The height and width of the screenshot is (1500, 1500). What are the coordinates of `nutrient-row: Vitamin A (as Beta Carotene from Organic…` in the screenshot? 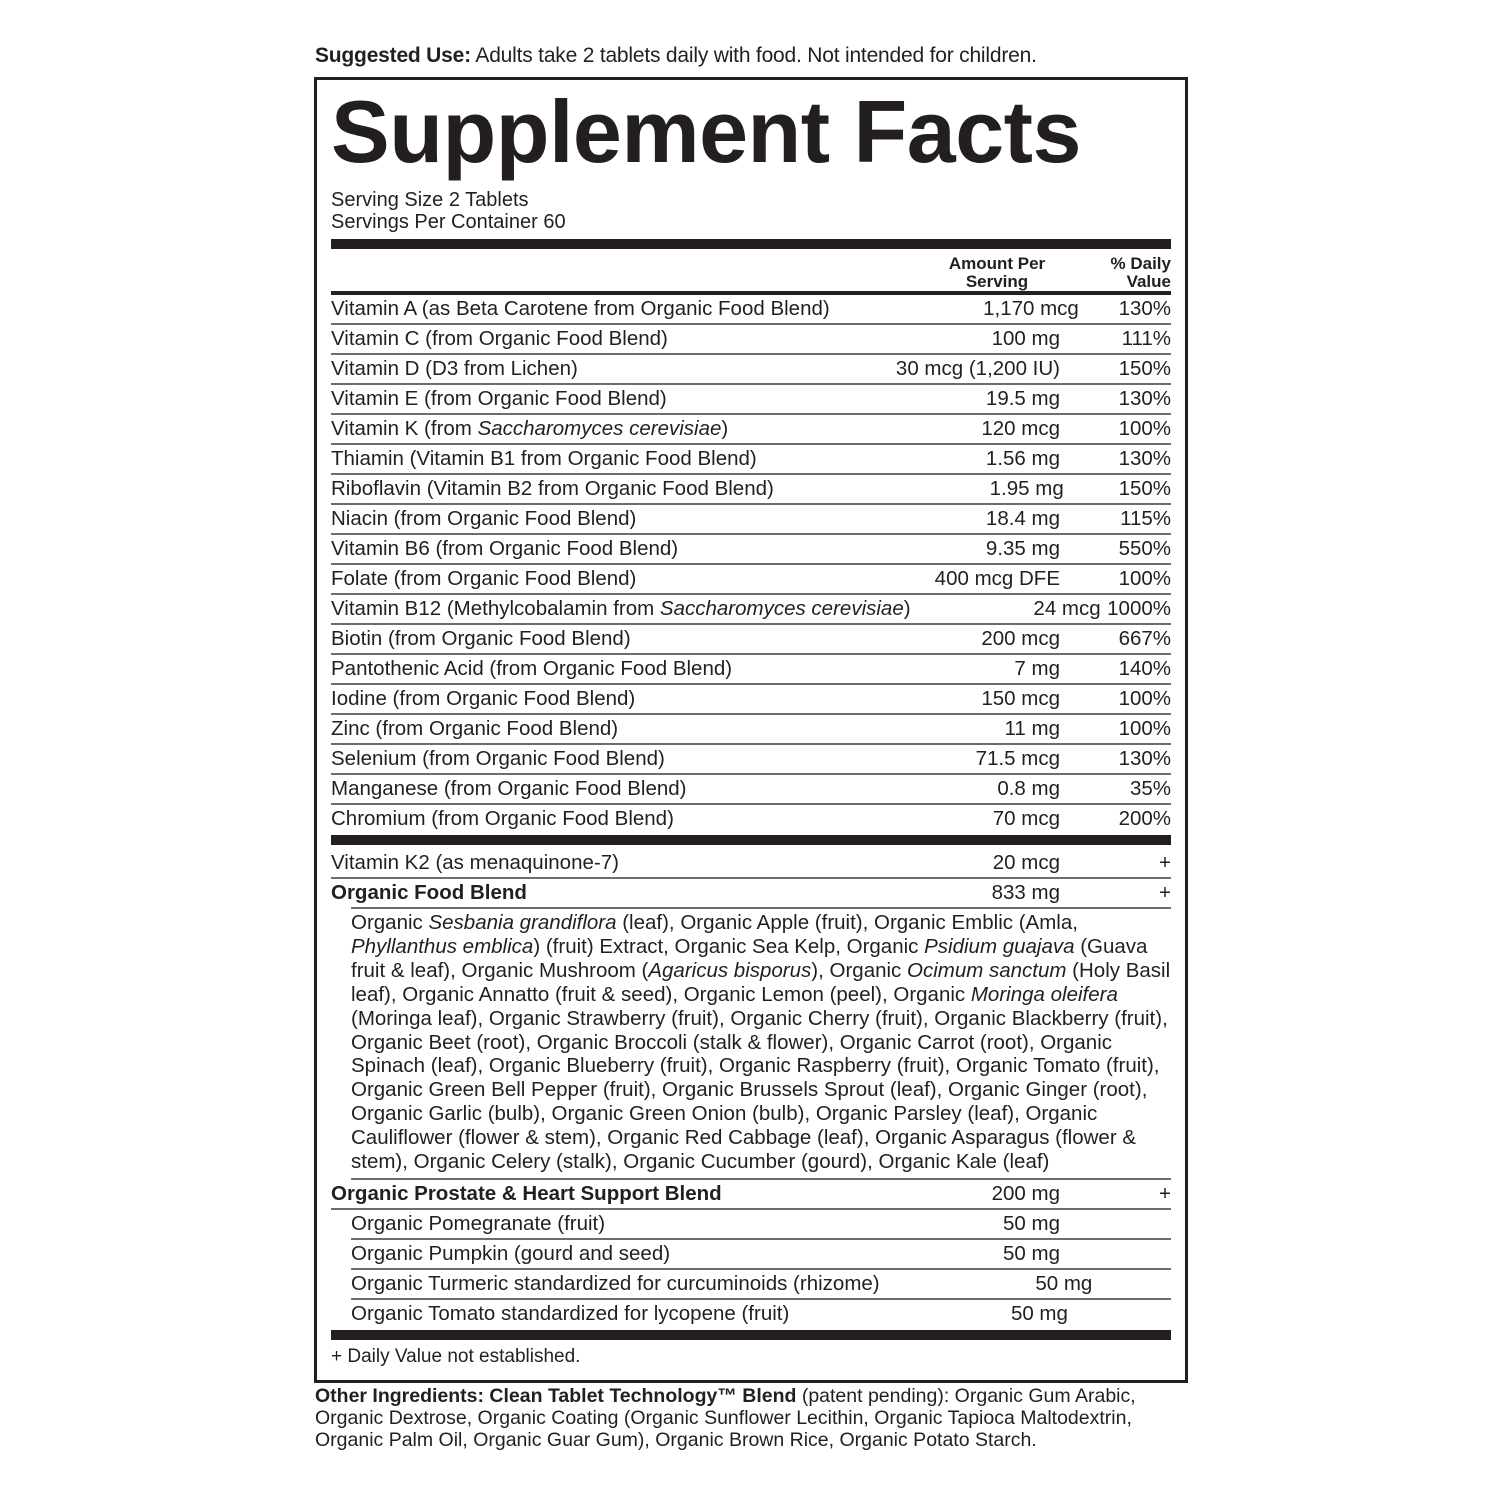 It's located at (751, 310).